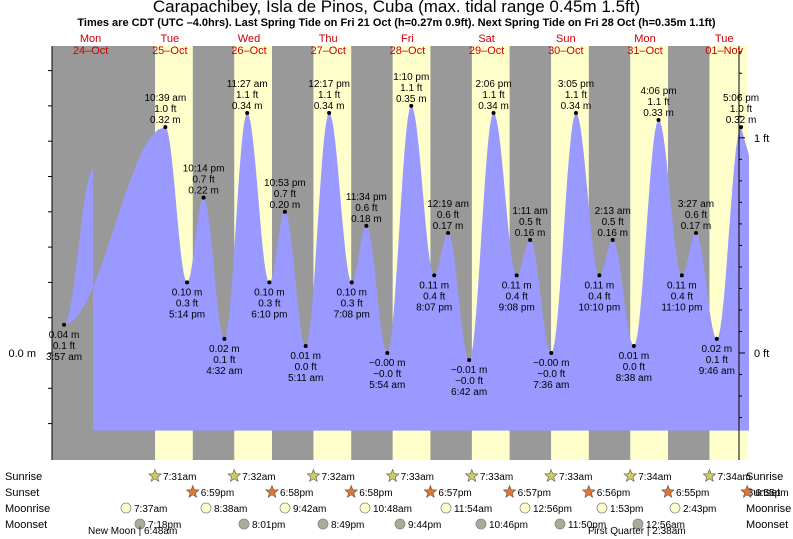 Image resolution: width=793 pixels, height=539 pixels. I want to click on day-header-date: 30–Oct, so click(565, 51).